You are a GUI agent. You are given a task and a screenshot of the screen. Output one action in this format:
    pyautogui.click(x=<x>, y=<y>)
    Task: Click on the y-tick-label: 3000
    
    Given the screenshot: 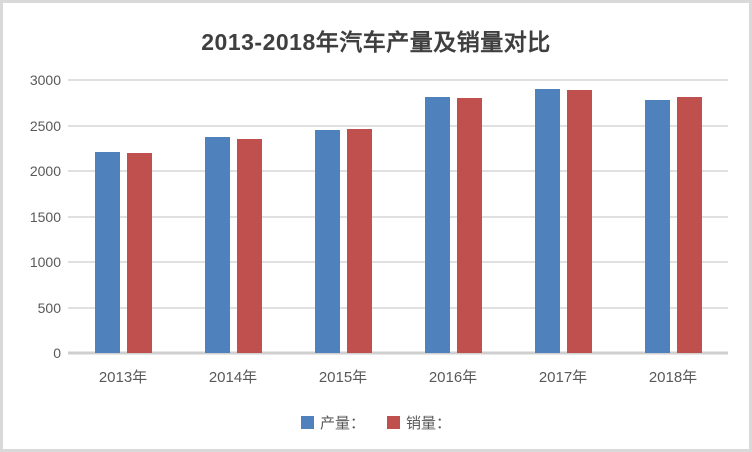 What is the action you would take?
    pyautogui.click(x=45, y=80)
    